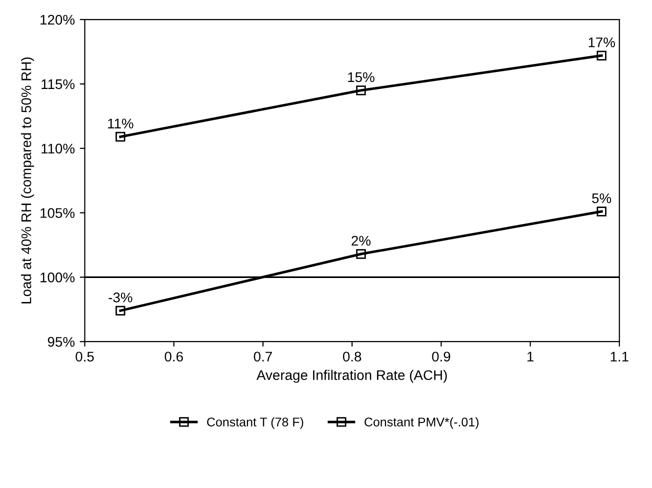 The image size is (652, 488). I want to click on y-tick-label: 95%, so click(61, 341).